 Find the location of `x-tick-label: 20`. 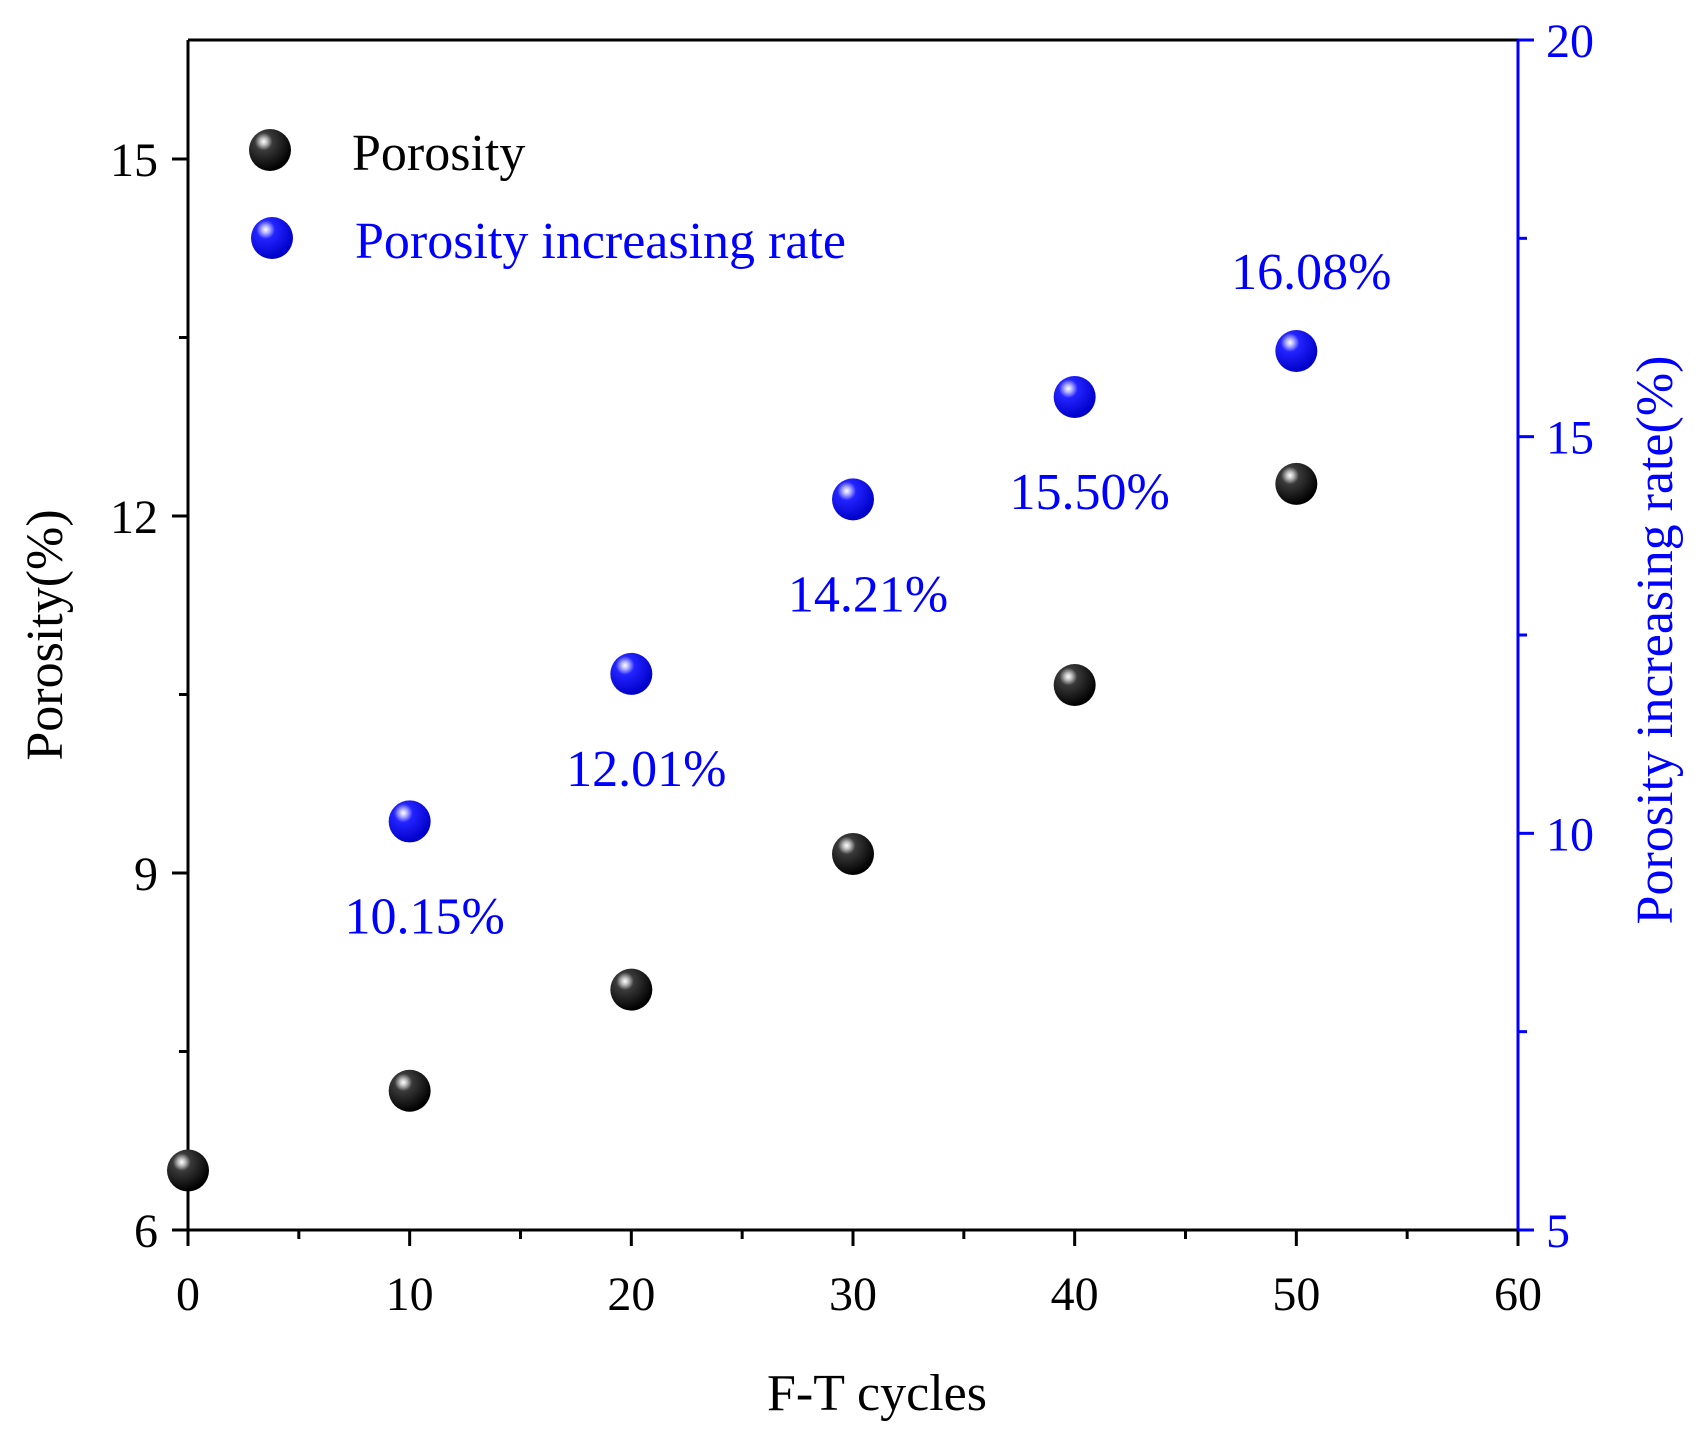

x-tick-label: 20 is located at coordinates (631, 1294).